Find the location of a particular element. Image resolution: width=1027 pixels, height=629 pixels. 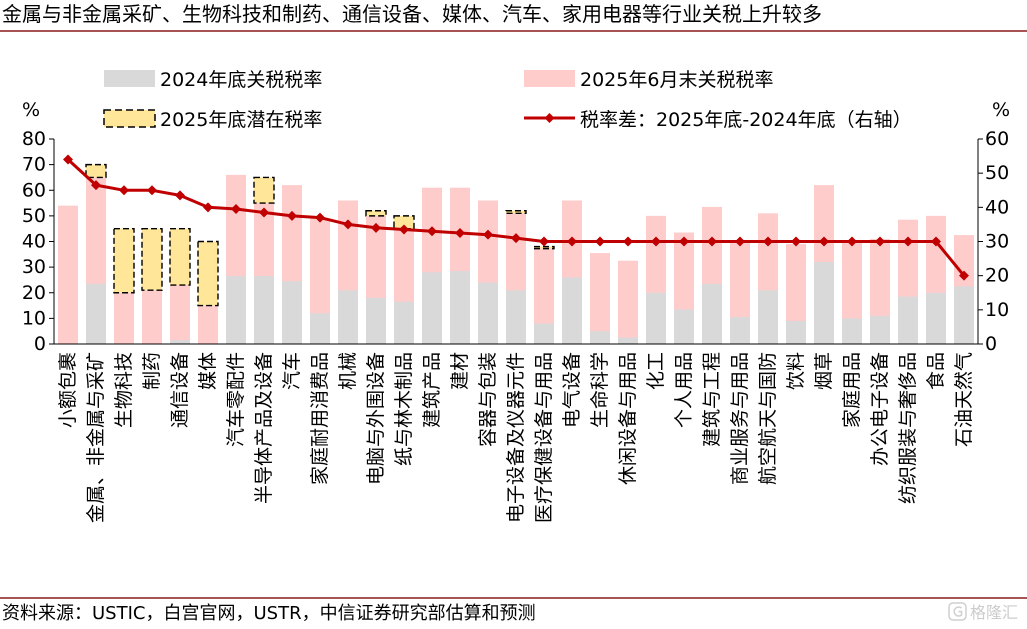

x-category-label: 电气设备 is located at coordinates (572, 390).